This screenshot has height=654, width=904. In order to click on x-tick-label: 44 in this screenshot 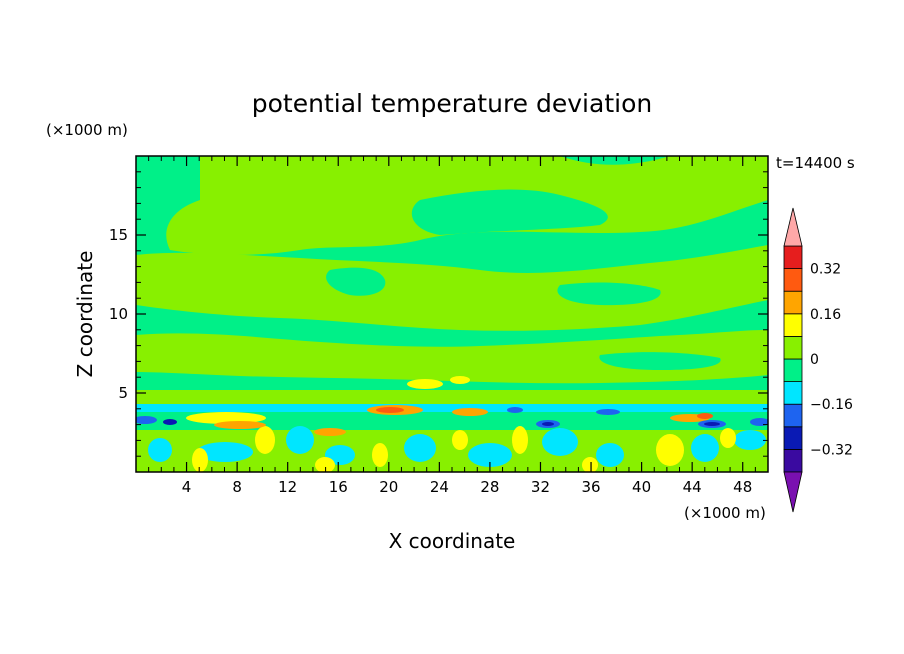, I will do `click(692, 487)`.